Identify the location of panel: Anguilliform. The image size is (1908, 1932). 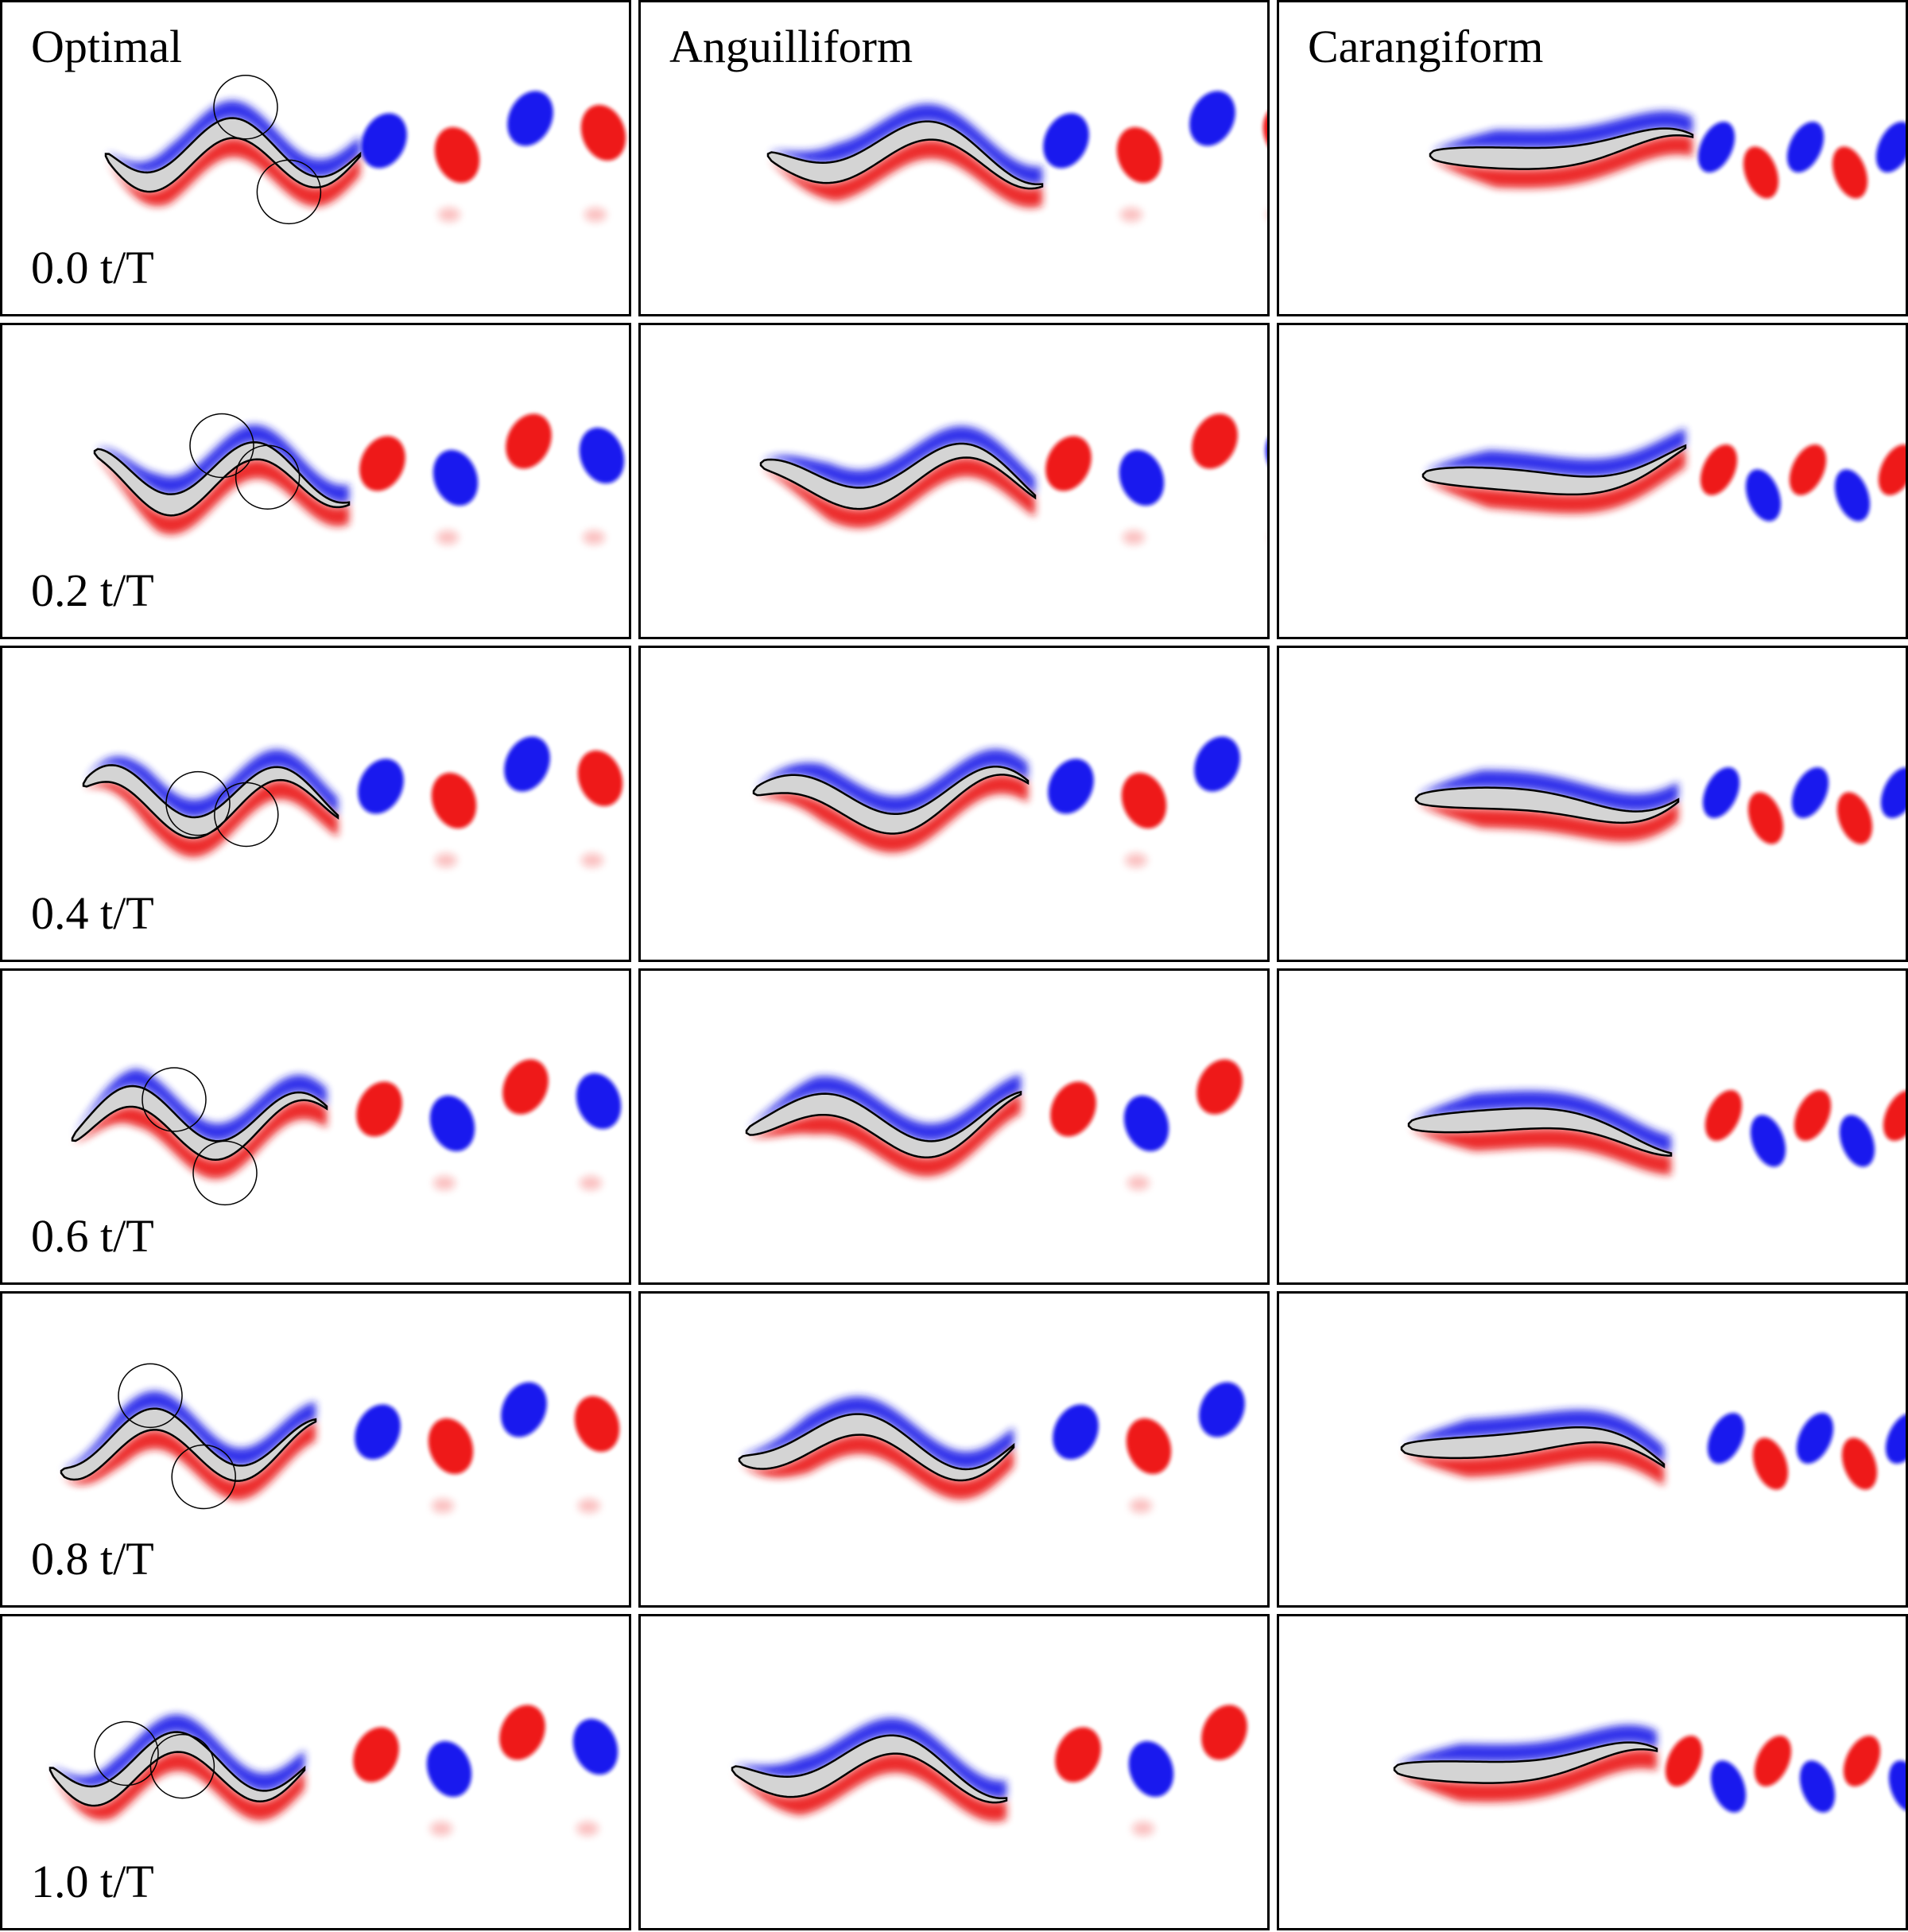
(954, 158).